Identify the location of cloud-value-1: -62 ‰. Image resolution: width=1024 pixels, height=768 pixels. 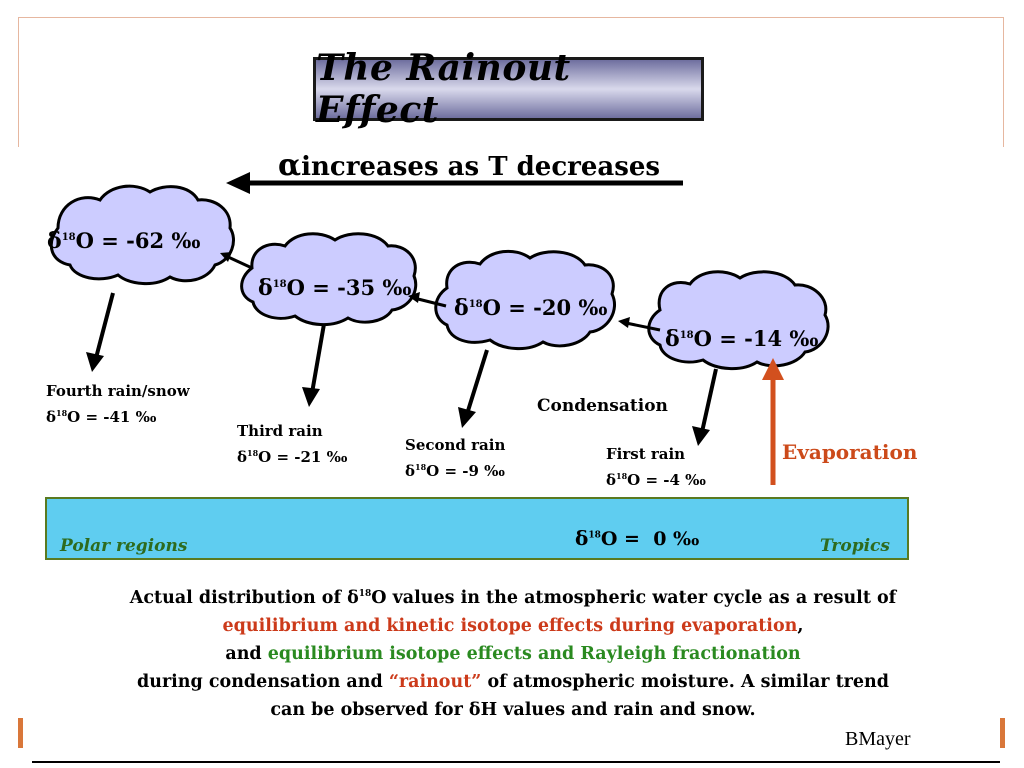
(163, 240).